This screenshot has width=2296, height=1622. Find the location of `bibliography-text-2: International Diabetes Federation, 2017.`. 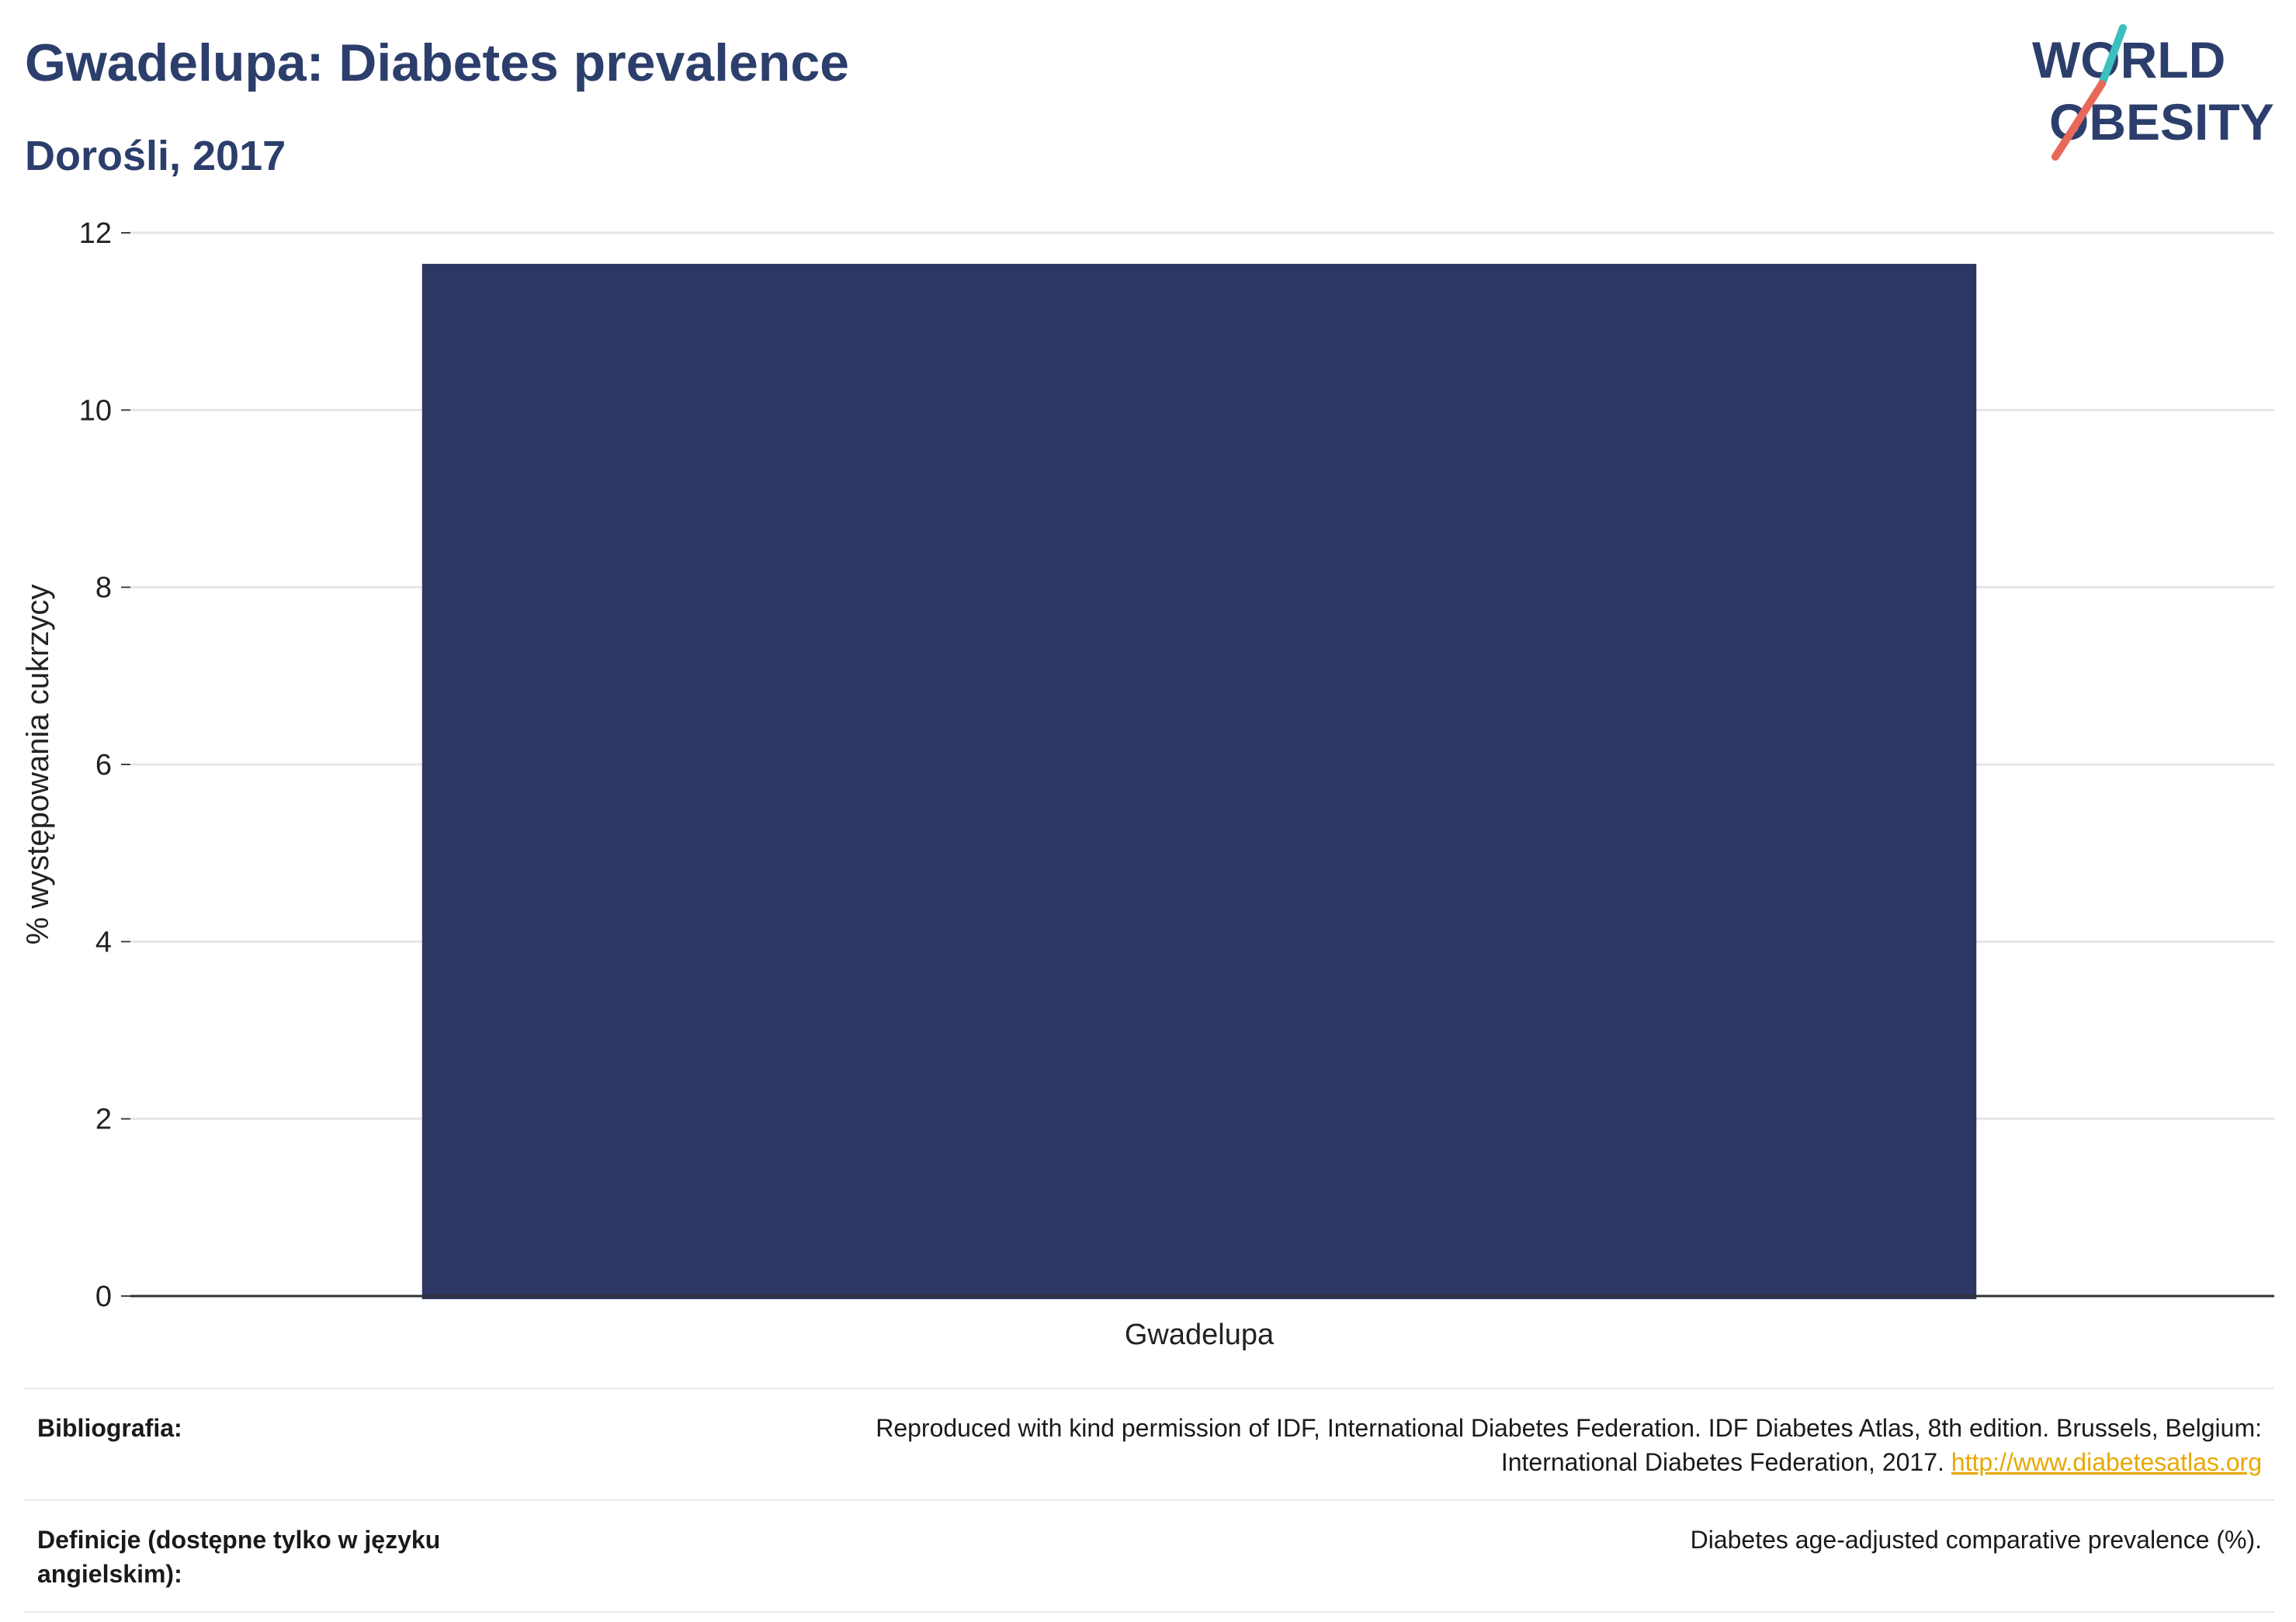

bibliography-text-2: International Diabetes Federation, 2017. is located at coordinates (1722, 1462).